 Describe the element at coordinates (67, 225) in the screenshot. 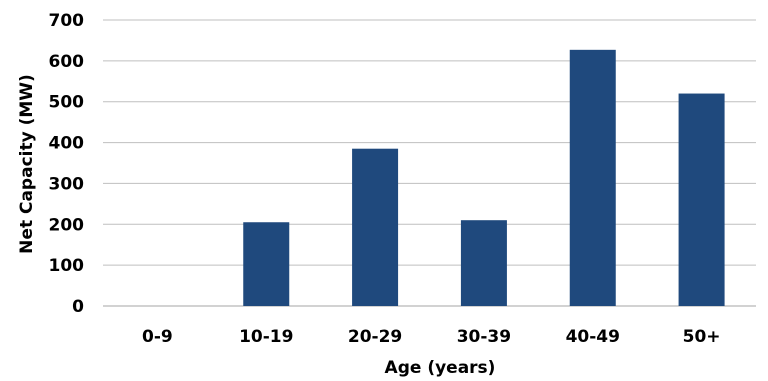

I see `y-tick-label: 200` at that location.